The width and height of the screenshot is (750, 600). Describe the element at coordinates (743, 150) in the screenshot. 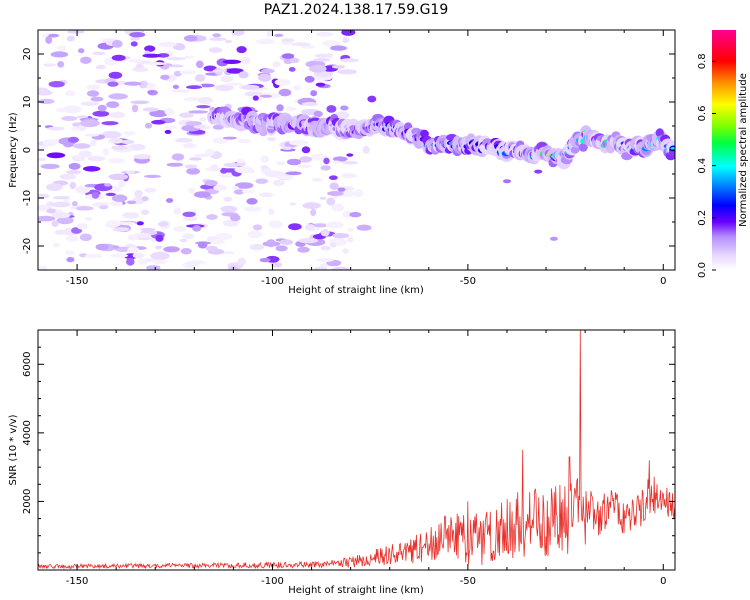

I see `colorbar-label: Normalized spectral amplitude` at that location.